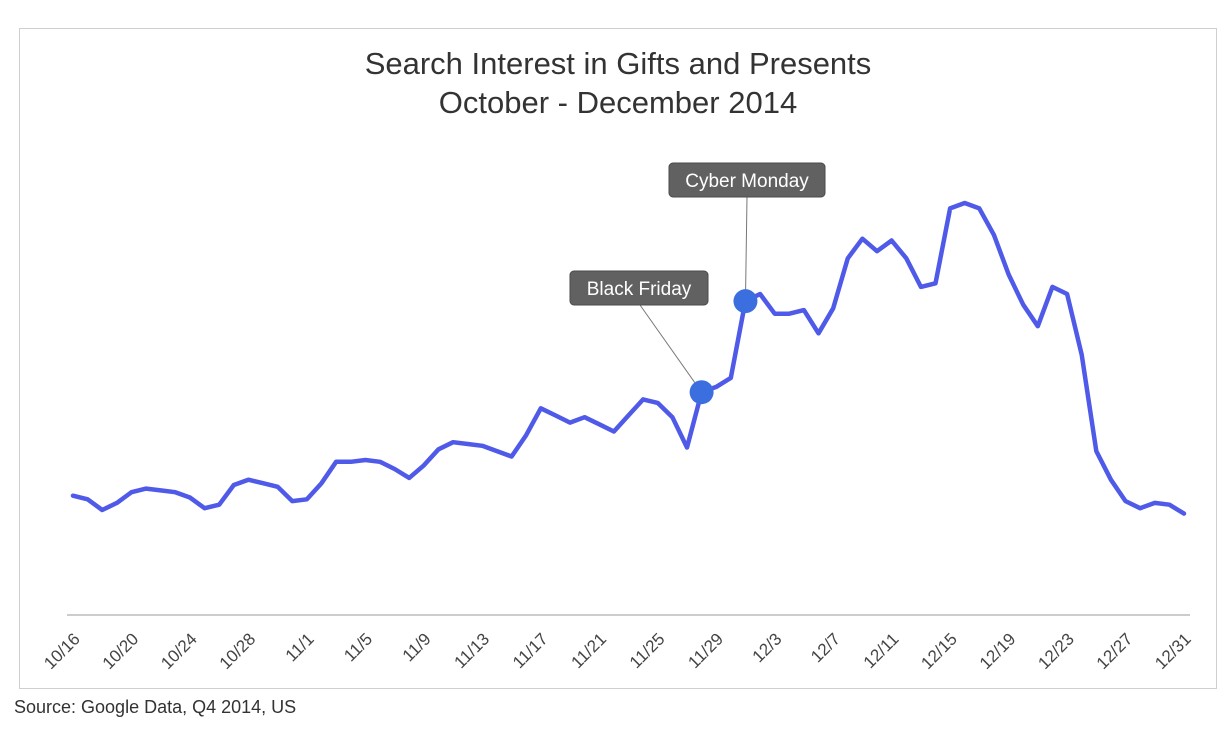 The image size is (1229, 729). Describe the element at coordinates (647, 650) in the screenshot. I see `x-tick-label: 11/25` at that location.